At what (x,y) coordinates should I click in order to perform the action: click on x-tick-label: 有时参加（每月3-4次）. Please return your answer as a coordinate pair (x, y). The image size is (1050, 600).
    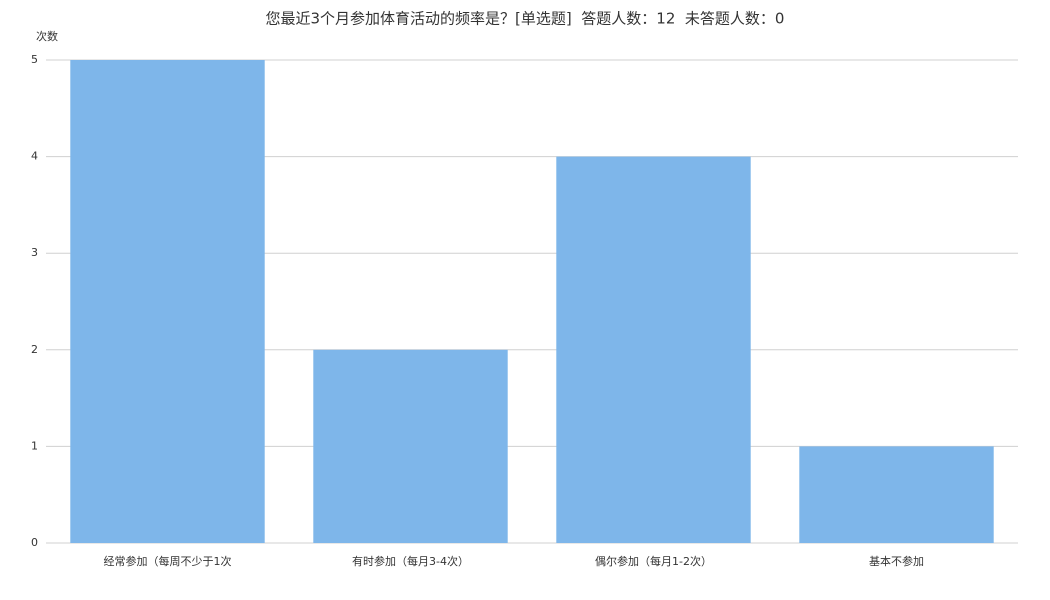
    Looking at the image, I should click on (410, 561).